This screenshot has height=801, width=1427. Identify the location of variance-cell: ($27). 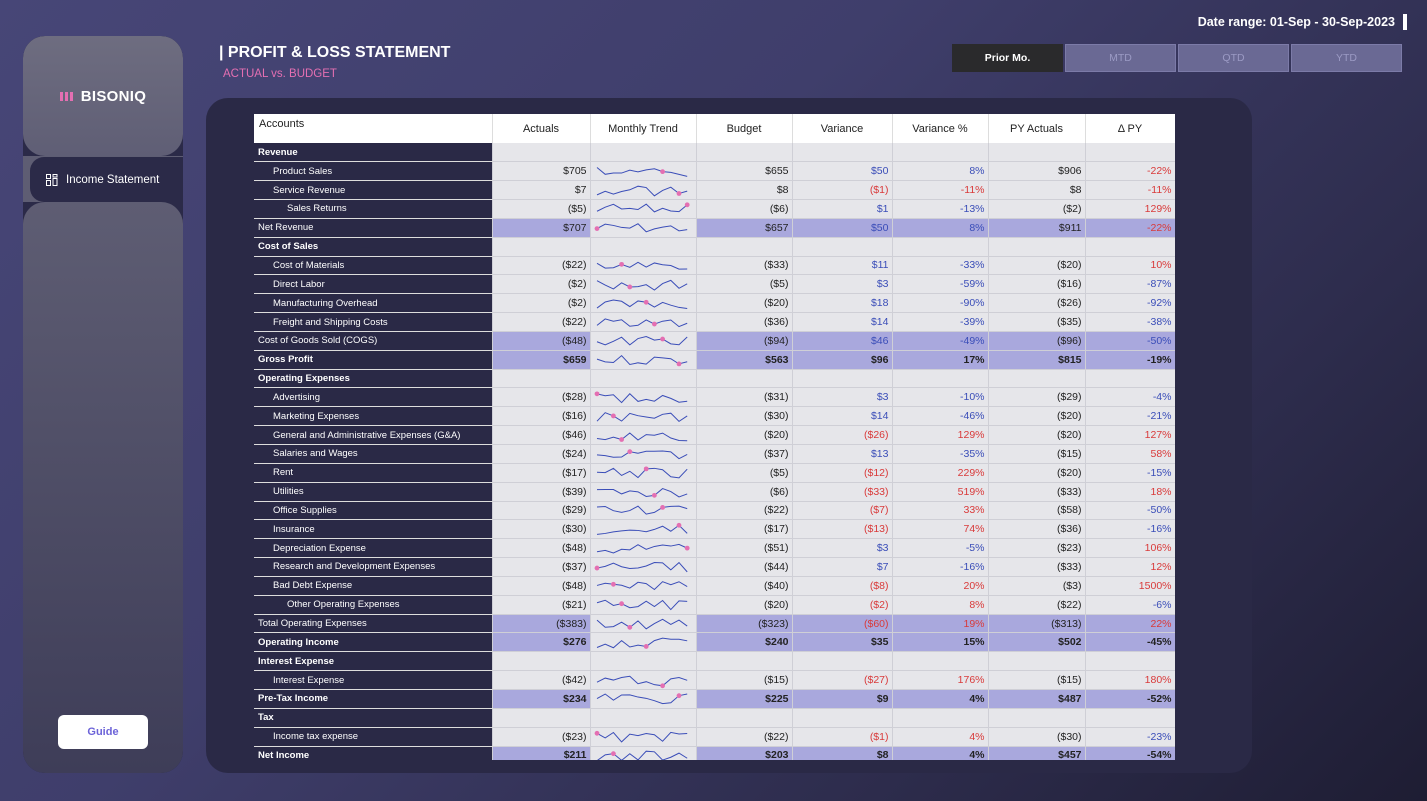
(842, 680).